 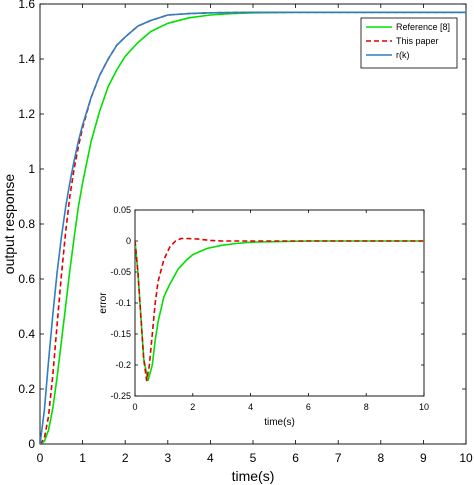 I want to click on main-x-tick-label: 3, so click(x=167, y=458).